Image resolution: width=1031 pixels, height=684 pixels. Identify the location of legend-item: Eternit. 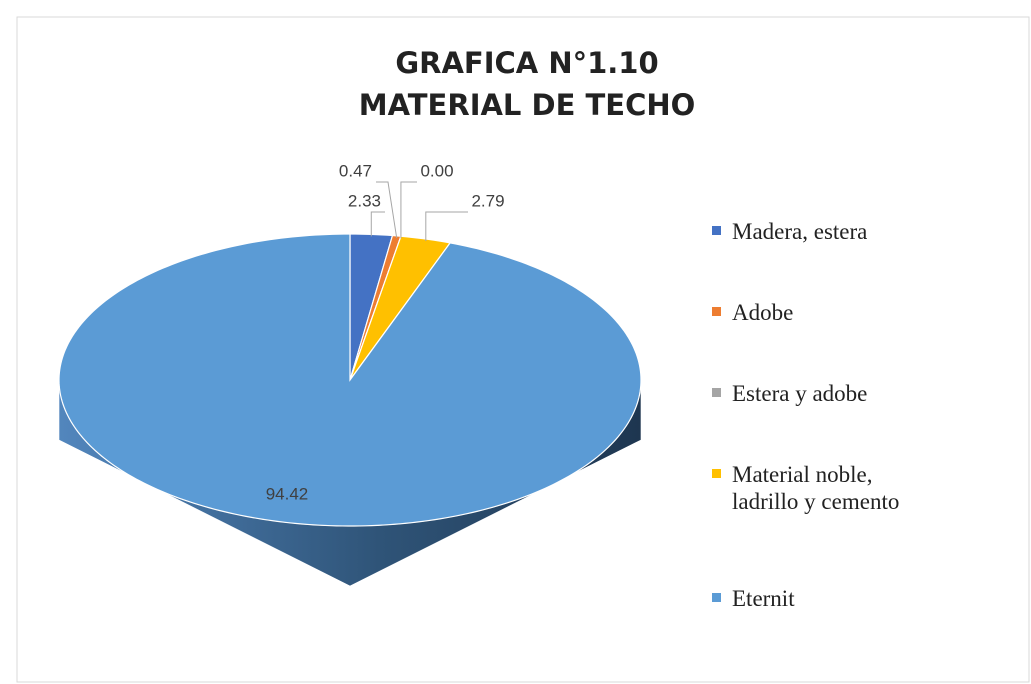
(858, 598).